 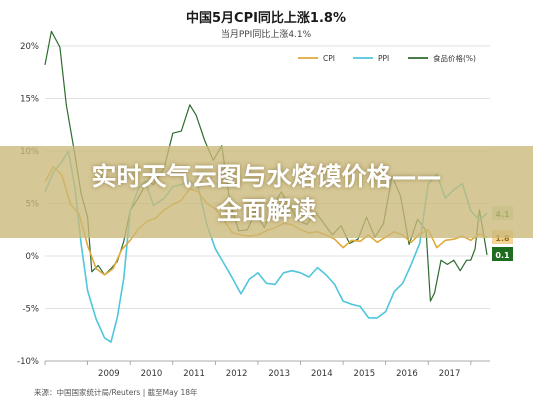 I want to click on x-tick-label-5: 2014, so click(x=322, y=374).